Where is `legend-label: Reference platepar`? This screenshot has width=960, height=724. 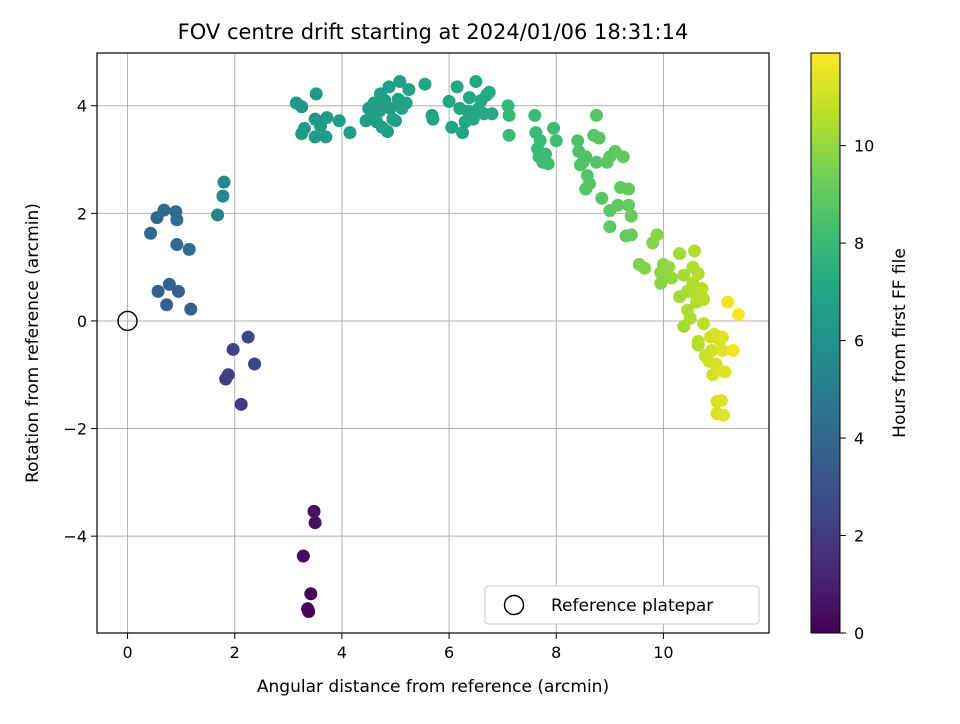
legend-label: Reference platepar is located at coordinates (632, 606).